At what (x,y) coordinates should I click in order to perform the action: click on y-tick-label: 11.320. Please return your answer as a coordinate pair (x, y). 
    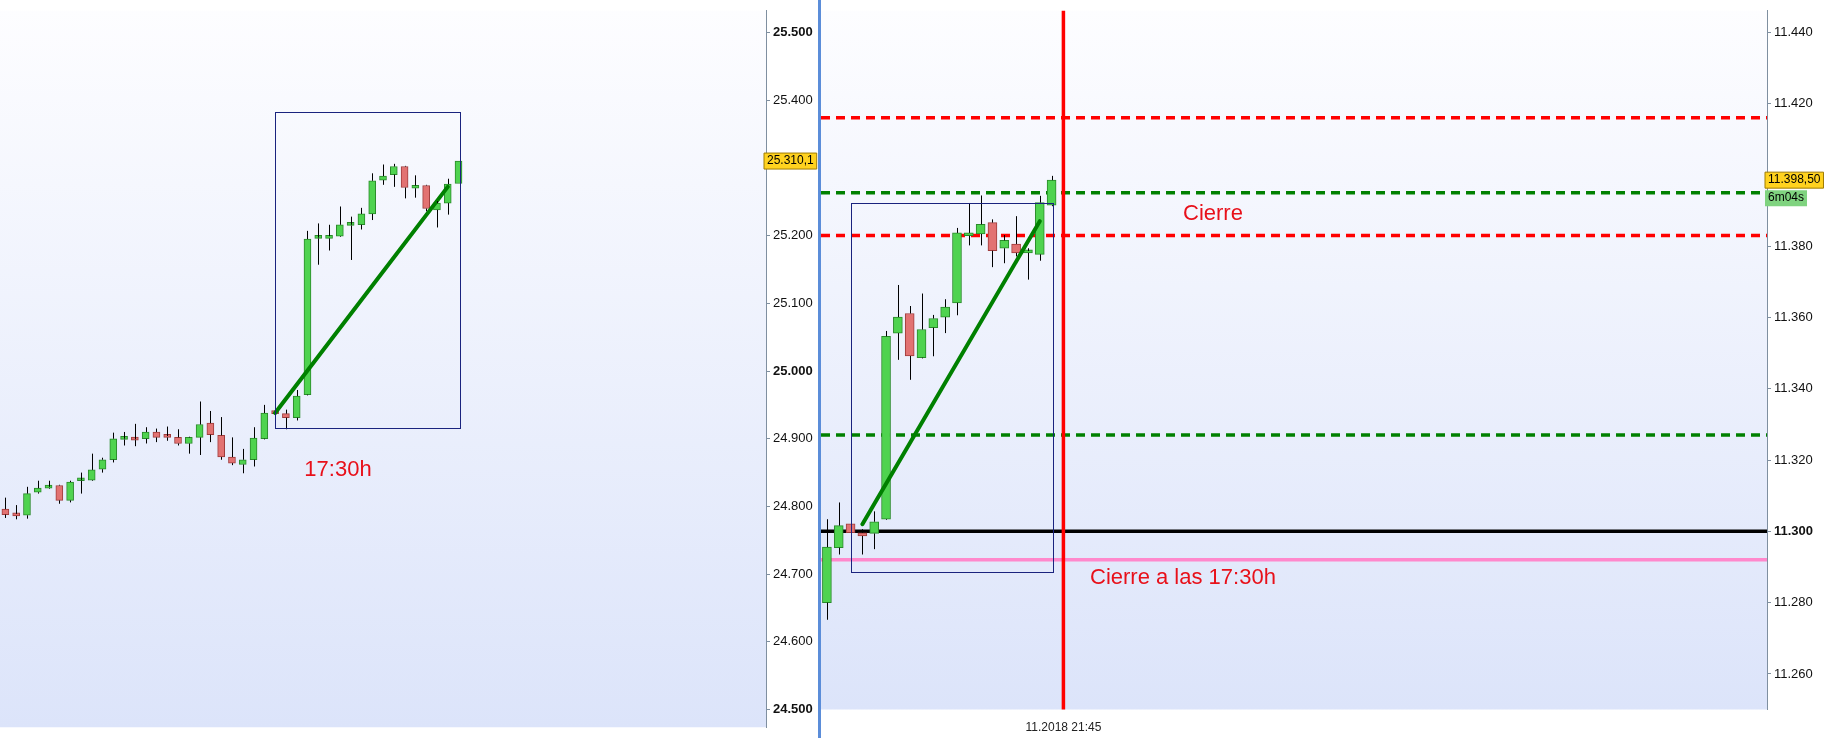
    Looking at the image, I should click on (1793, 459).